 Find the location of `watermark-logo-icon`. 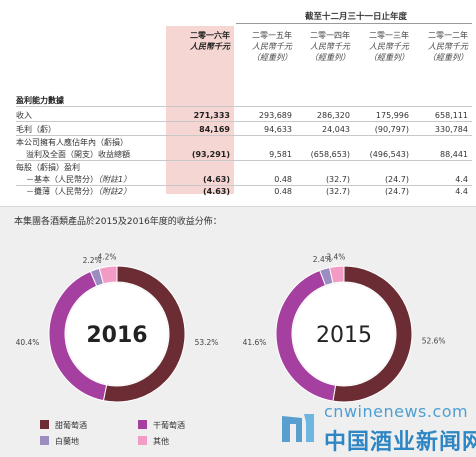

watermark-logo-icon is located at coordinates (298, 428).